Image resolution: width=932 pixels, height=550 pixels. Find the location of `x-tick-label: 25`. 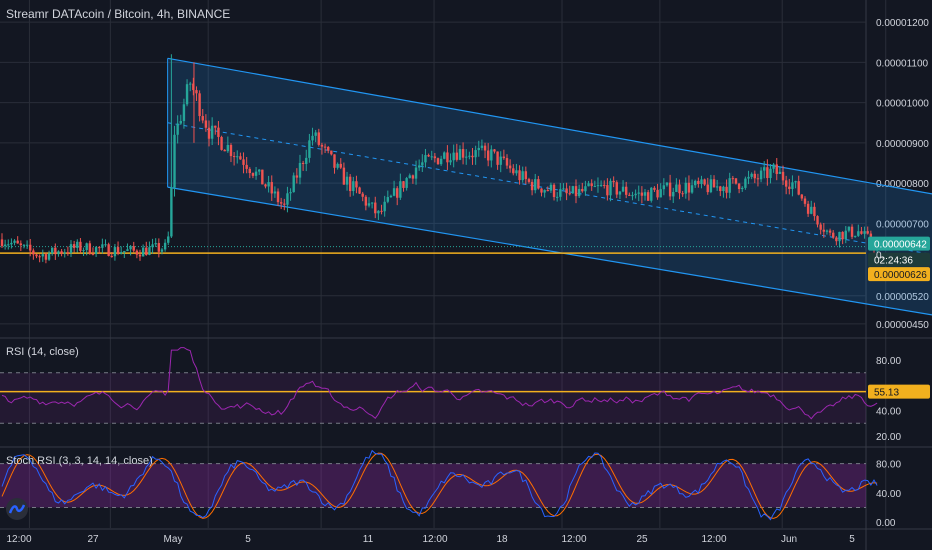

x-tick-label: 25 is located at coordinates (642, 539).